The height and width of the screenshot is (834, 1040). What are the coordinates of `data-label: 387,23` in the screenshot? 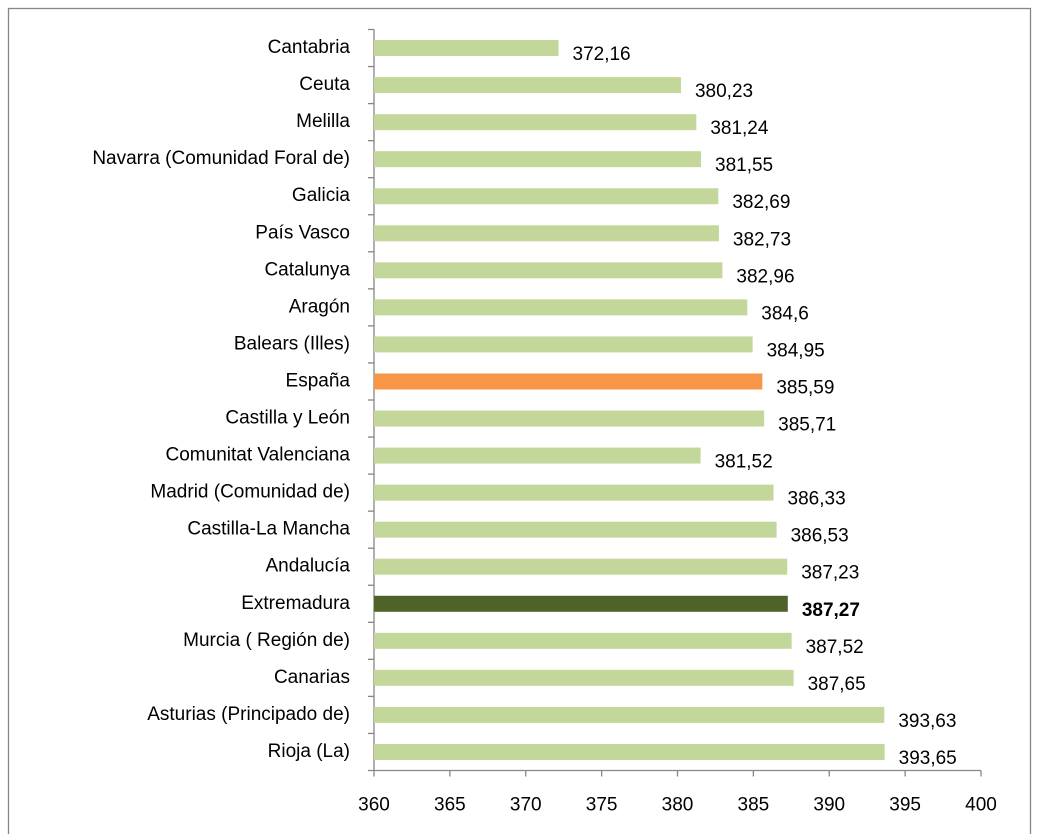 It's located at (830, 573).